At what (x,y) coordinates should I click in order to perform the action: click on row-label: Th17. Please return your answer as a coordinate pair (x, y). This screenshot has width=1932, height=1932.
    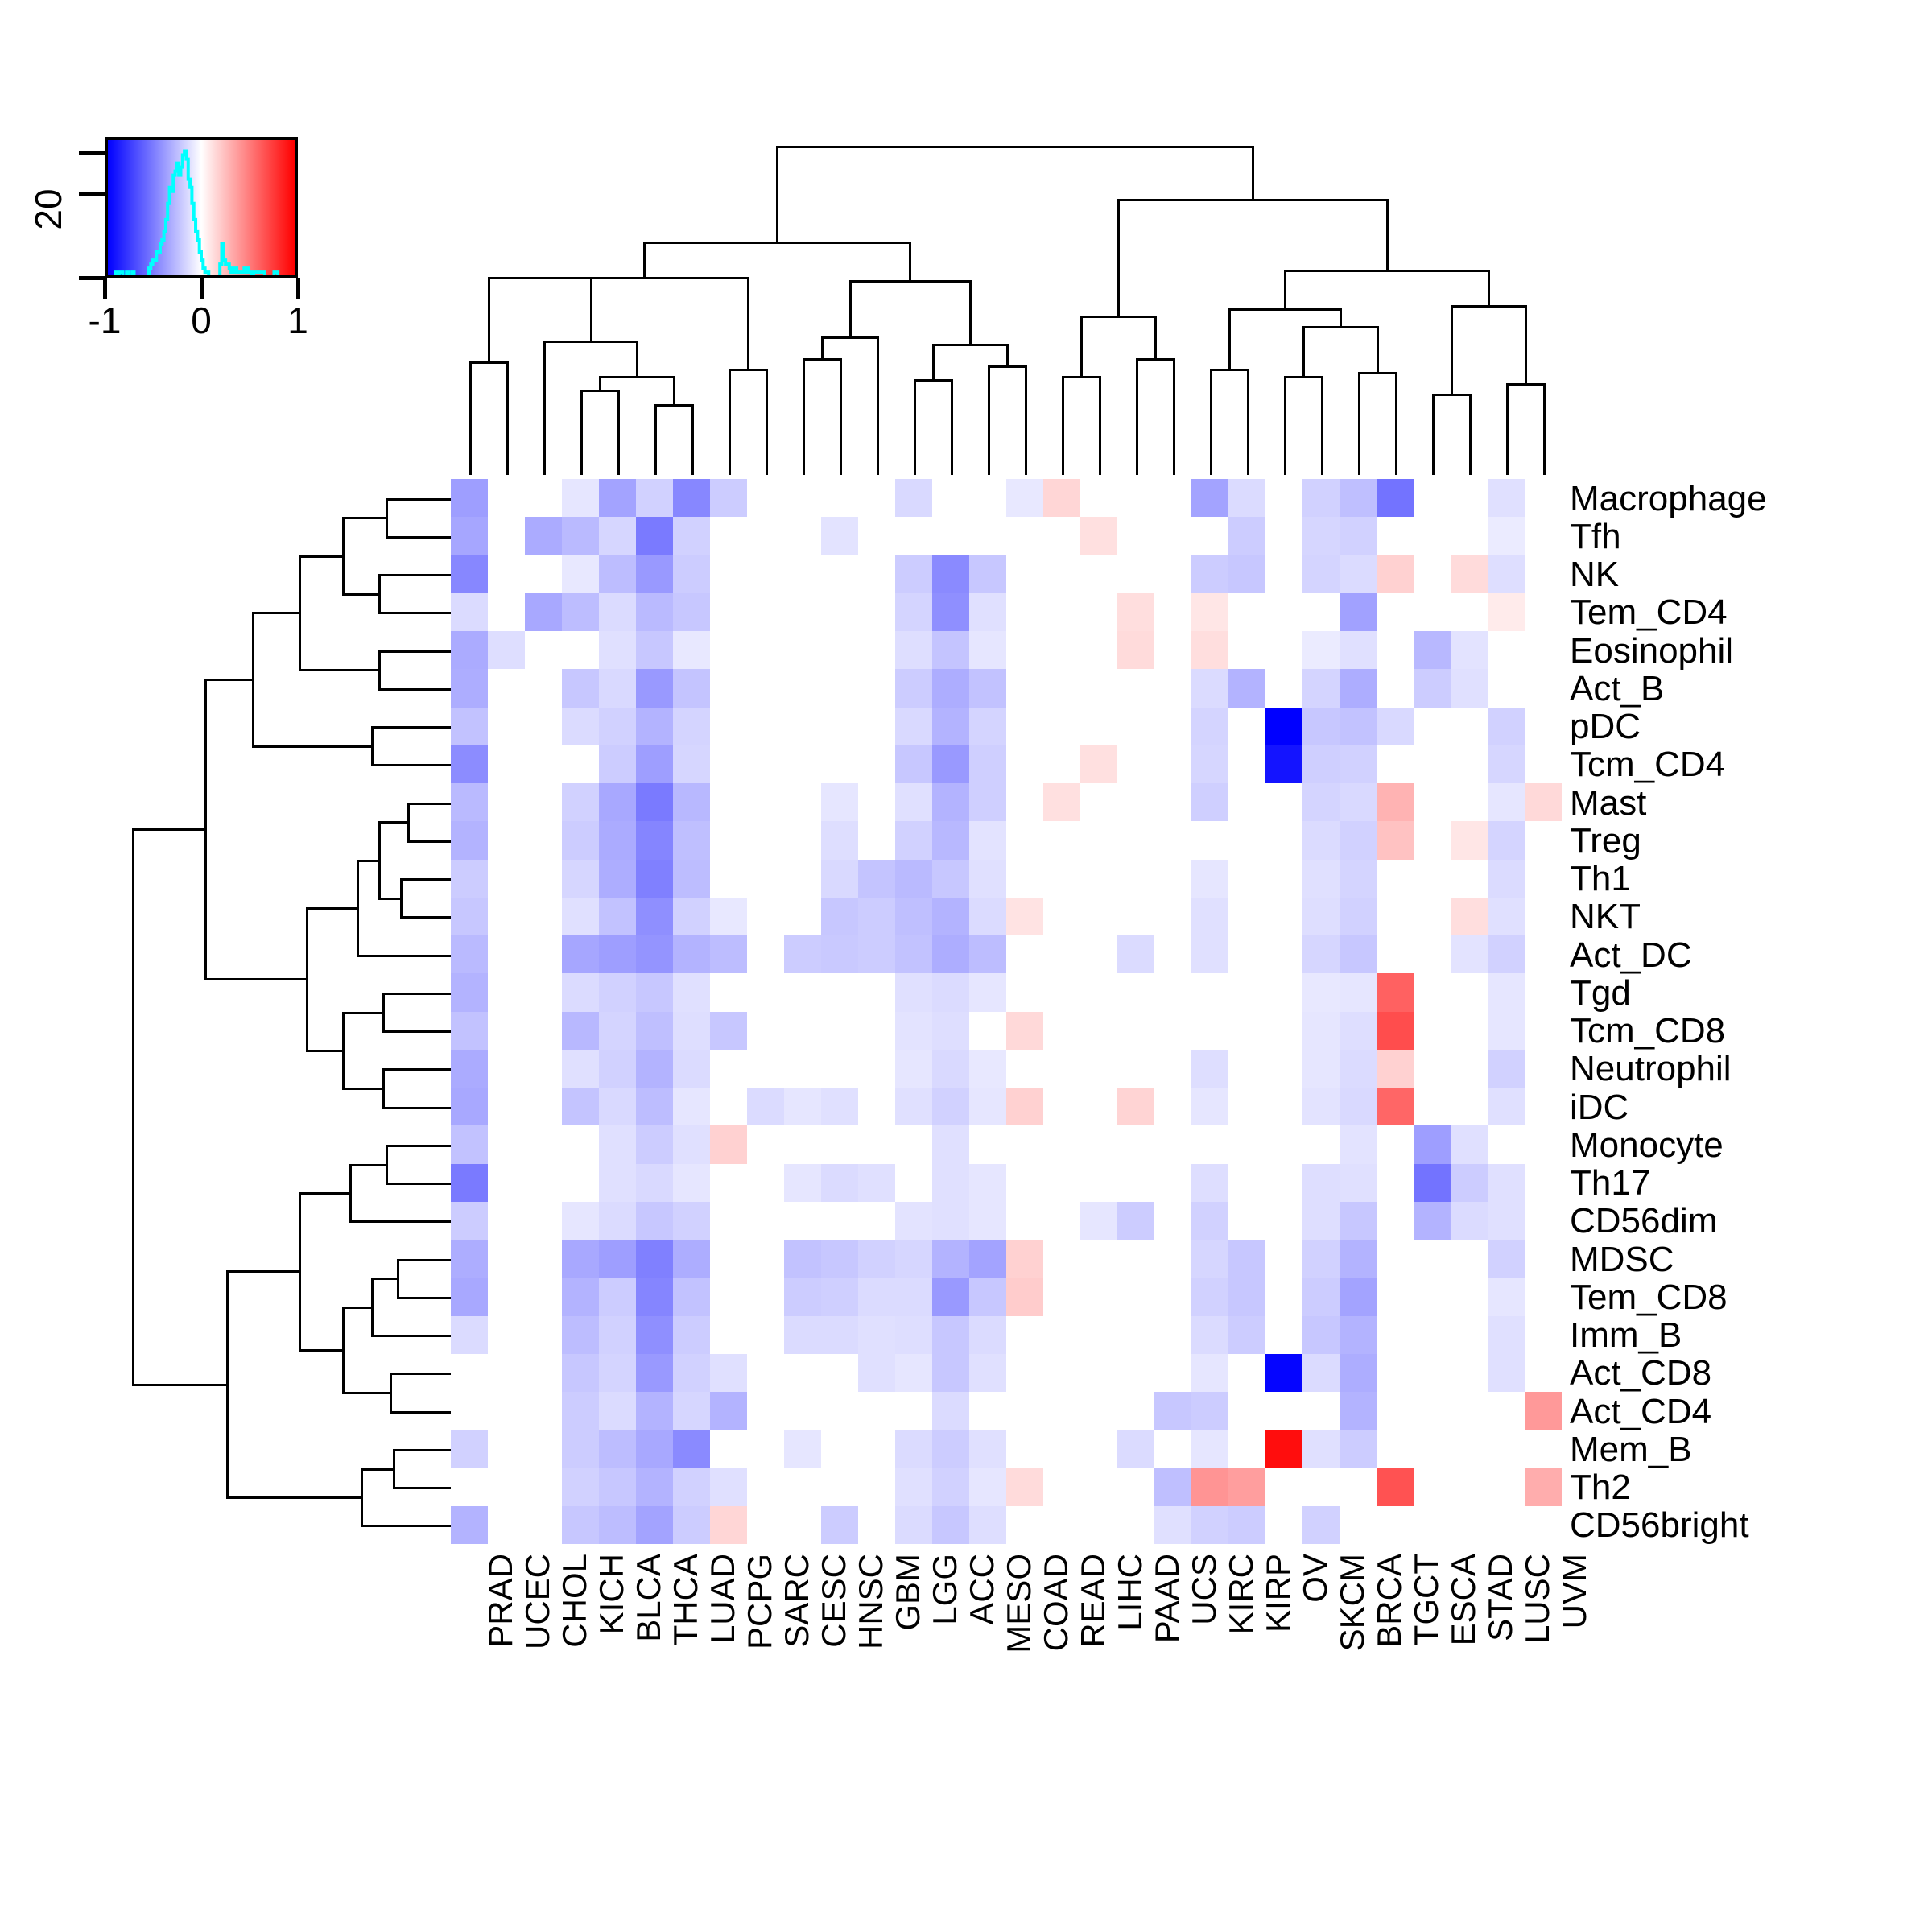
    Looking at the image, I should click on (1610, 1183).